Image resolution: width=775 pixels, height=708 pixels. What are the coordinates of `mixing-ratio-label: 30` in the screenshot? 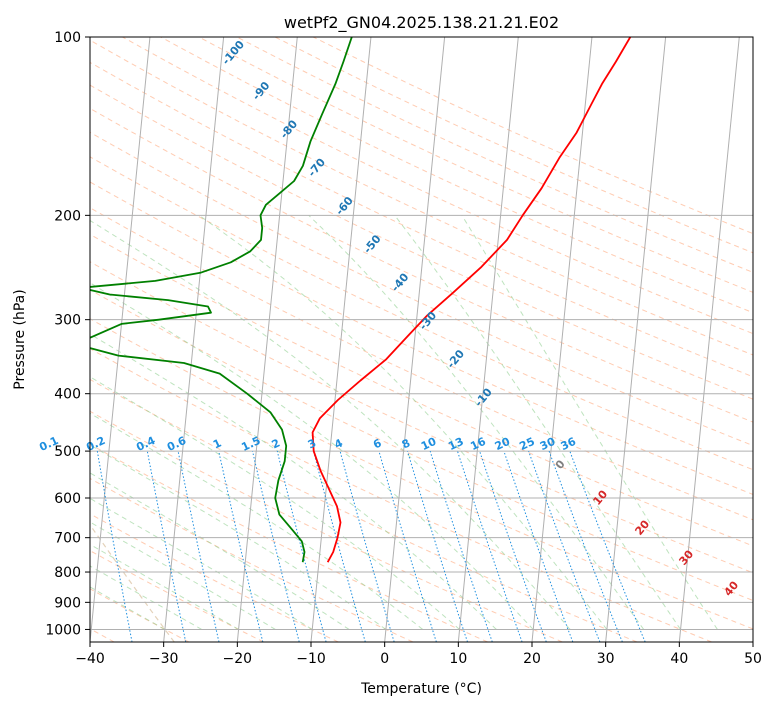 It's located at (548, 444).